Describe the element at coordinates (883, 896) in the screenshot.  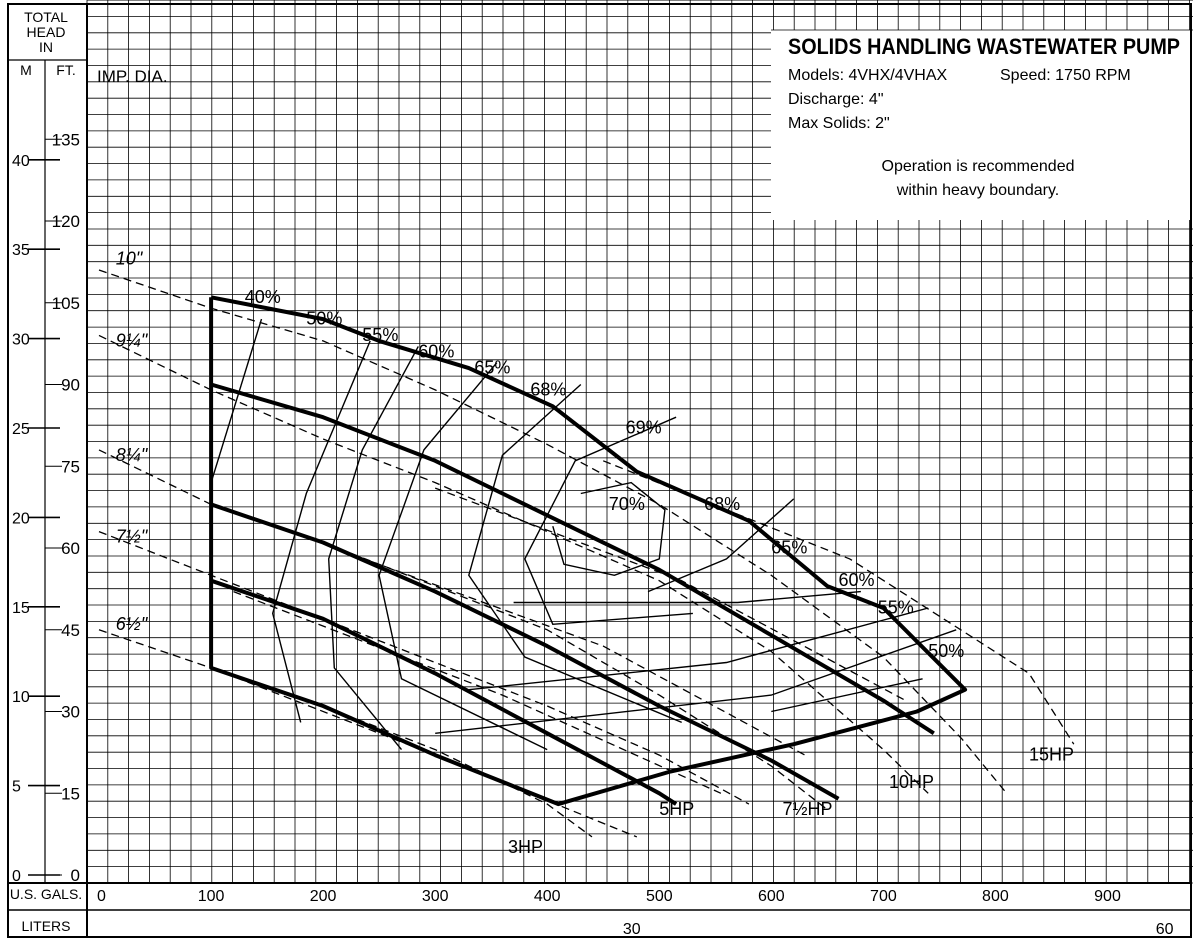
I see `x-tick-gal: 700` at that location.